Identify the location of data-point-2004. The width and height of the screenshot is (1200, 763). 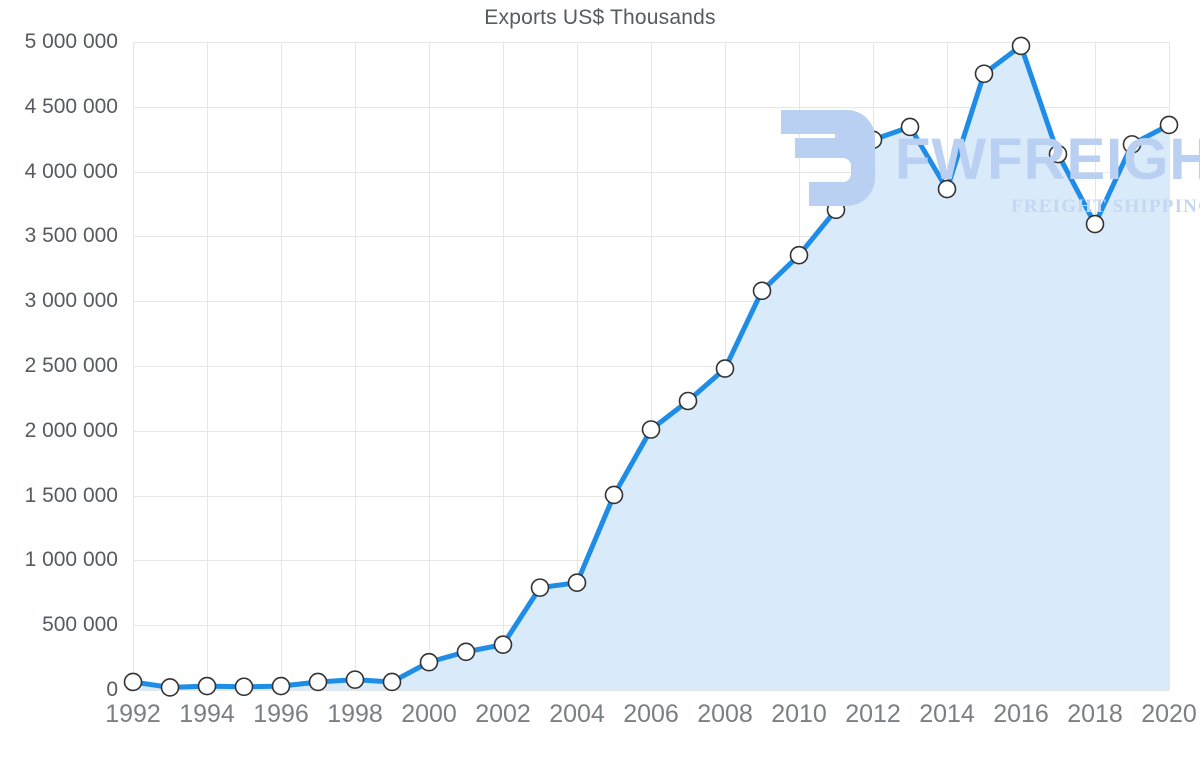
(577, 582).